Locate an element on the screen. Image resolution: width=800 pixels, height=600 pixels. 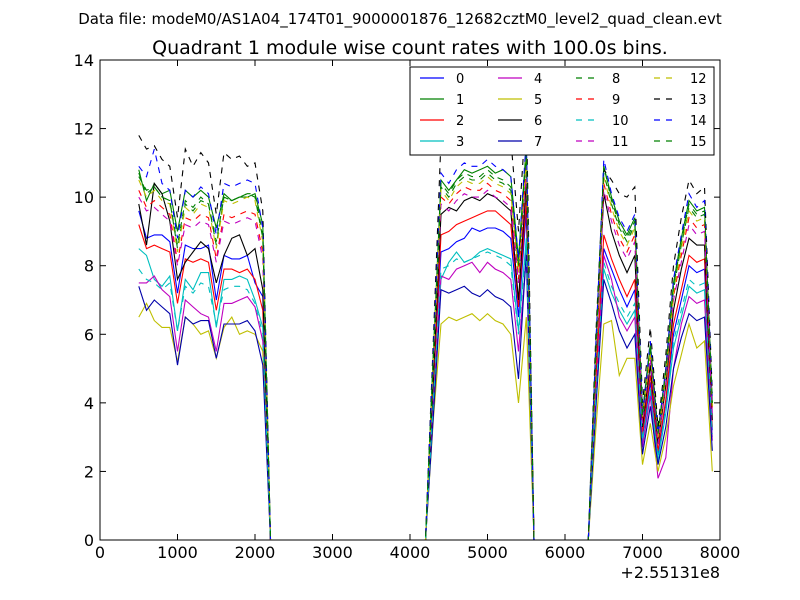
legend-label-10: 10 is located at coordinates (620, 121).